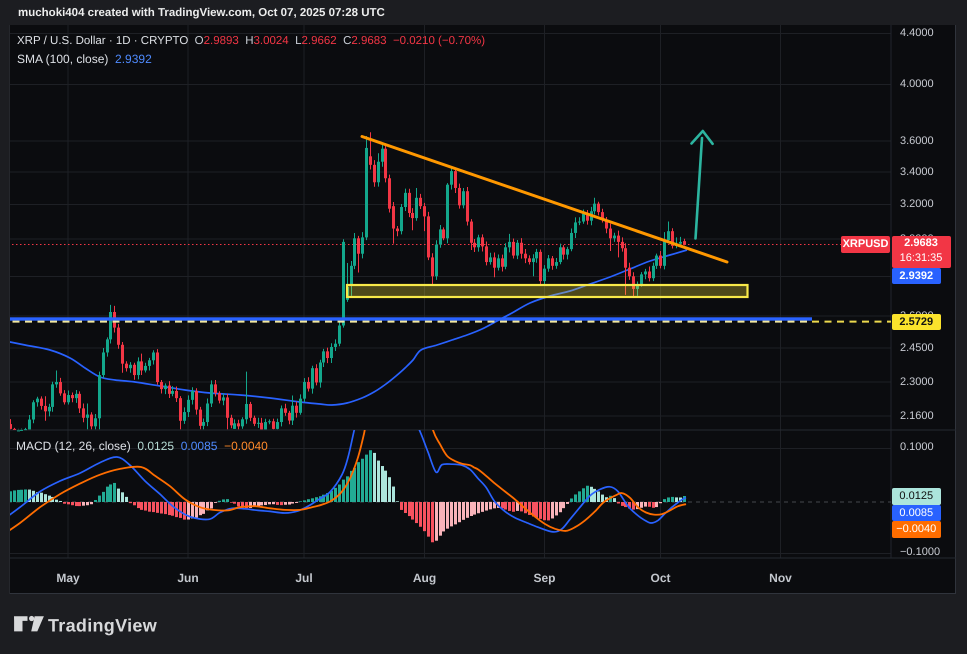 Image resolution: width=967 pixels, height=654 pixels. What do you see at coordinates (103, 626) in the screenshot?
I see `svg-text: TradingView` at bounding box center [103, 626].